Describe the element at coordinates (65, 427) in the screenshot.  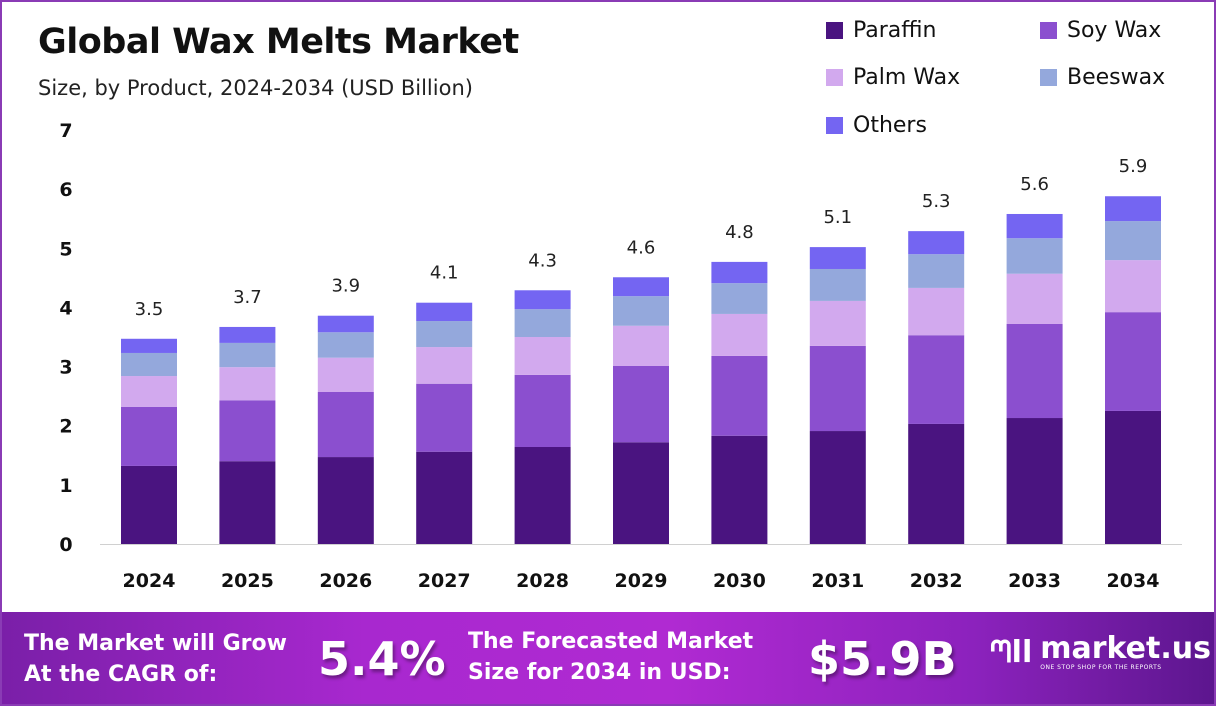
I see `y-tick-label: 2` at that location.